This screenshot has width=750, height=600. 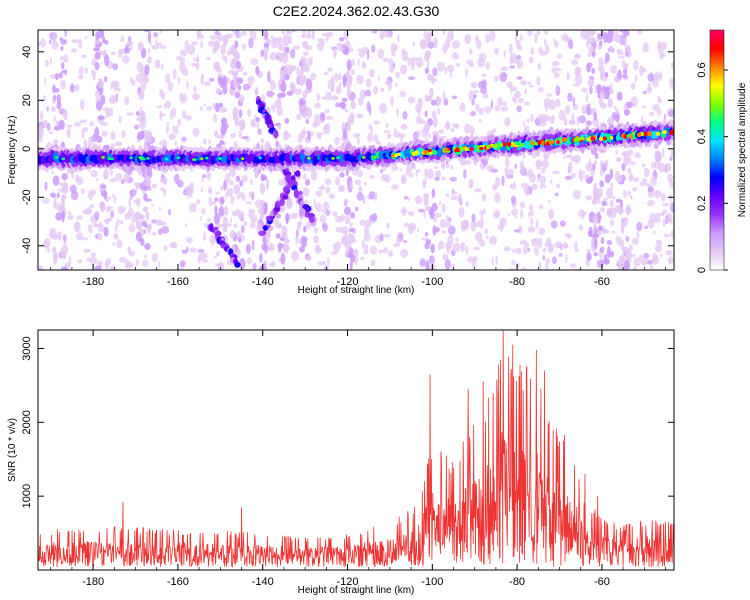 I want to click on spectrogram-feature, so click(x=265, y=228).